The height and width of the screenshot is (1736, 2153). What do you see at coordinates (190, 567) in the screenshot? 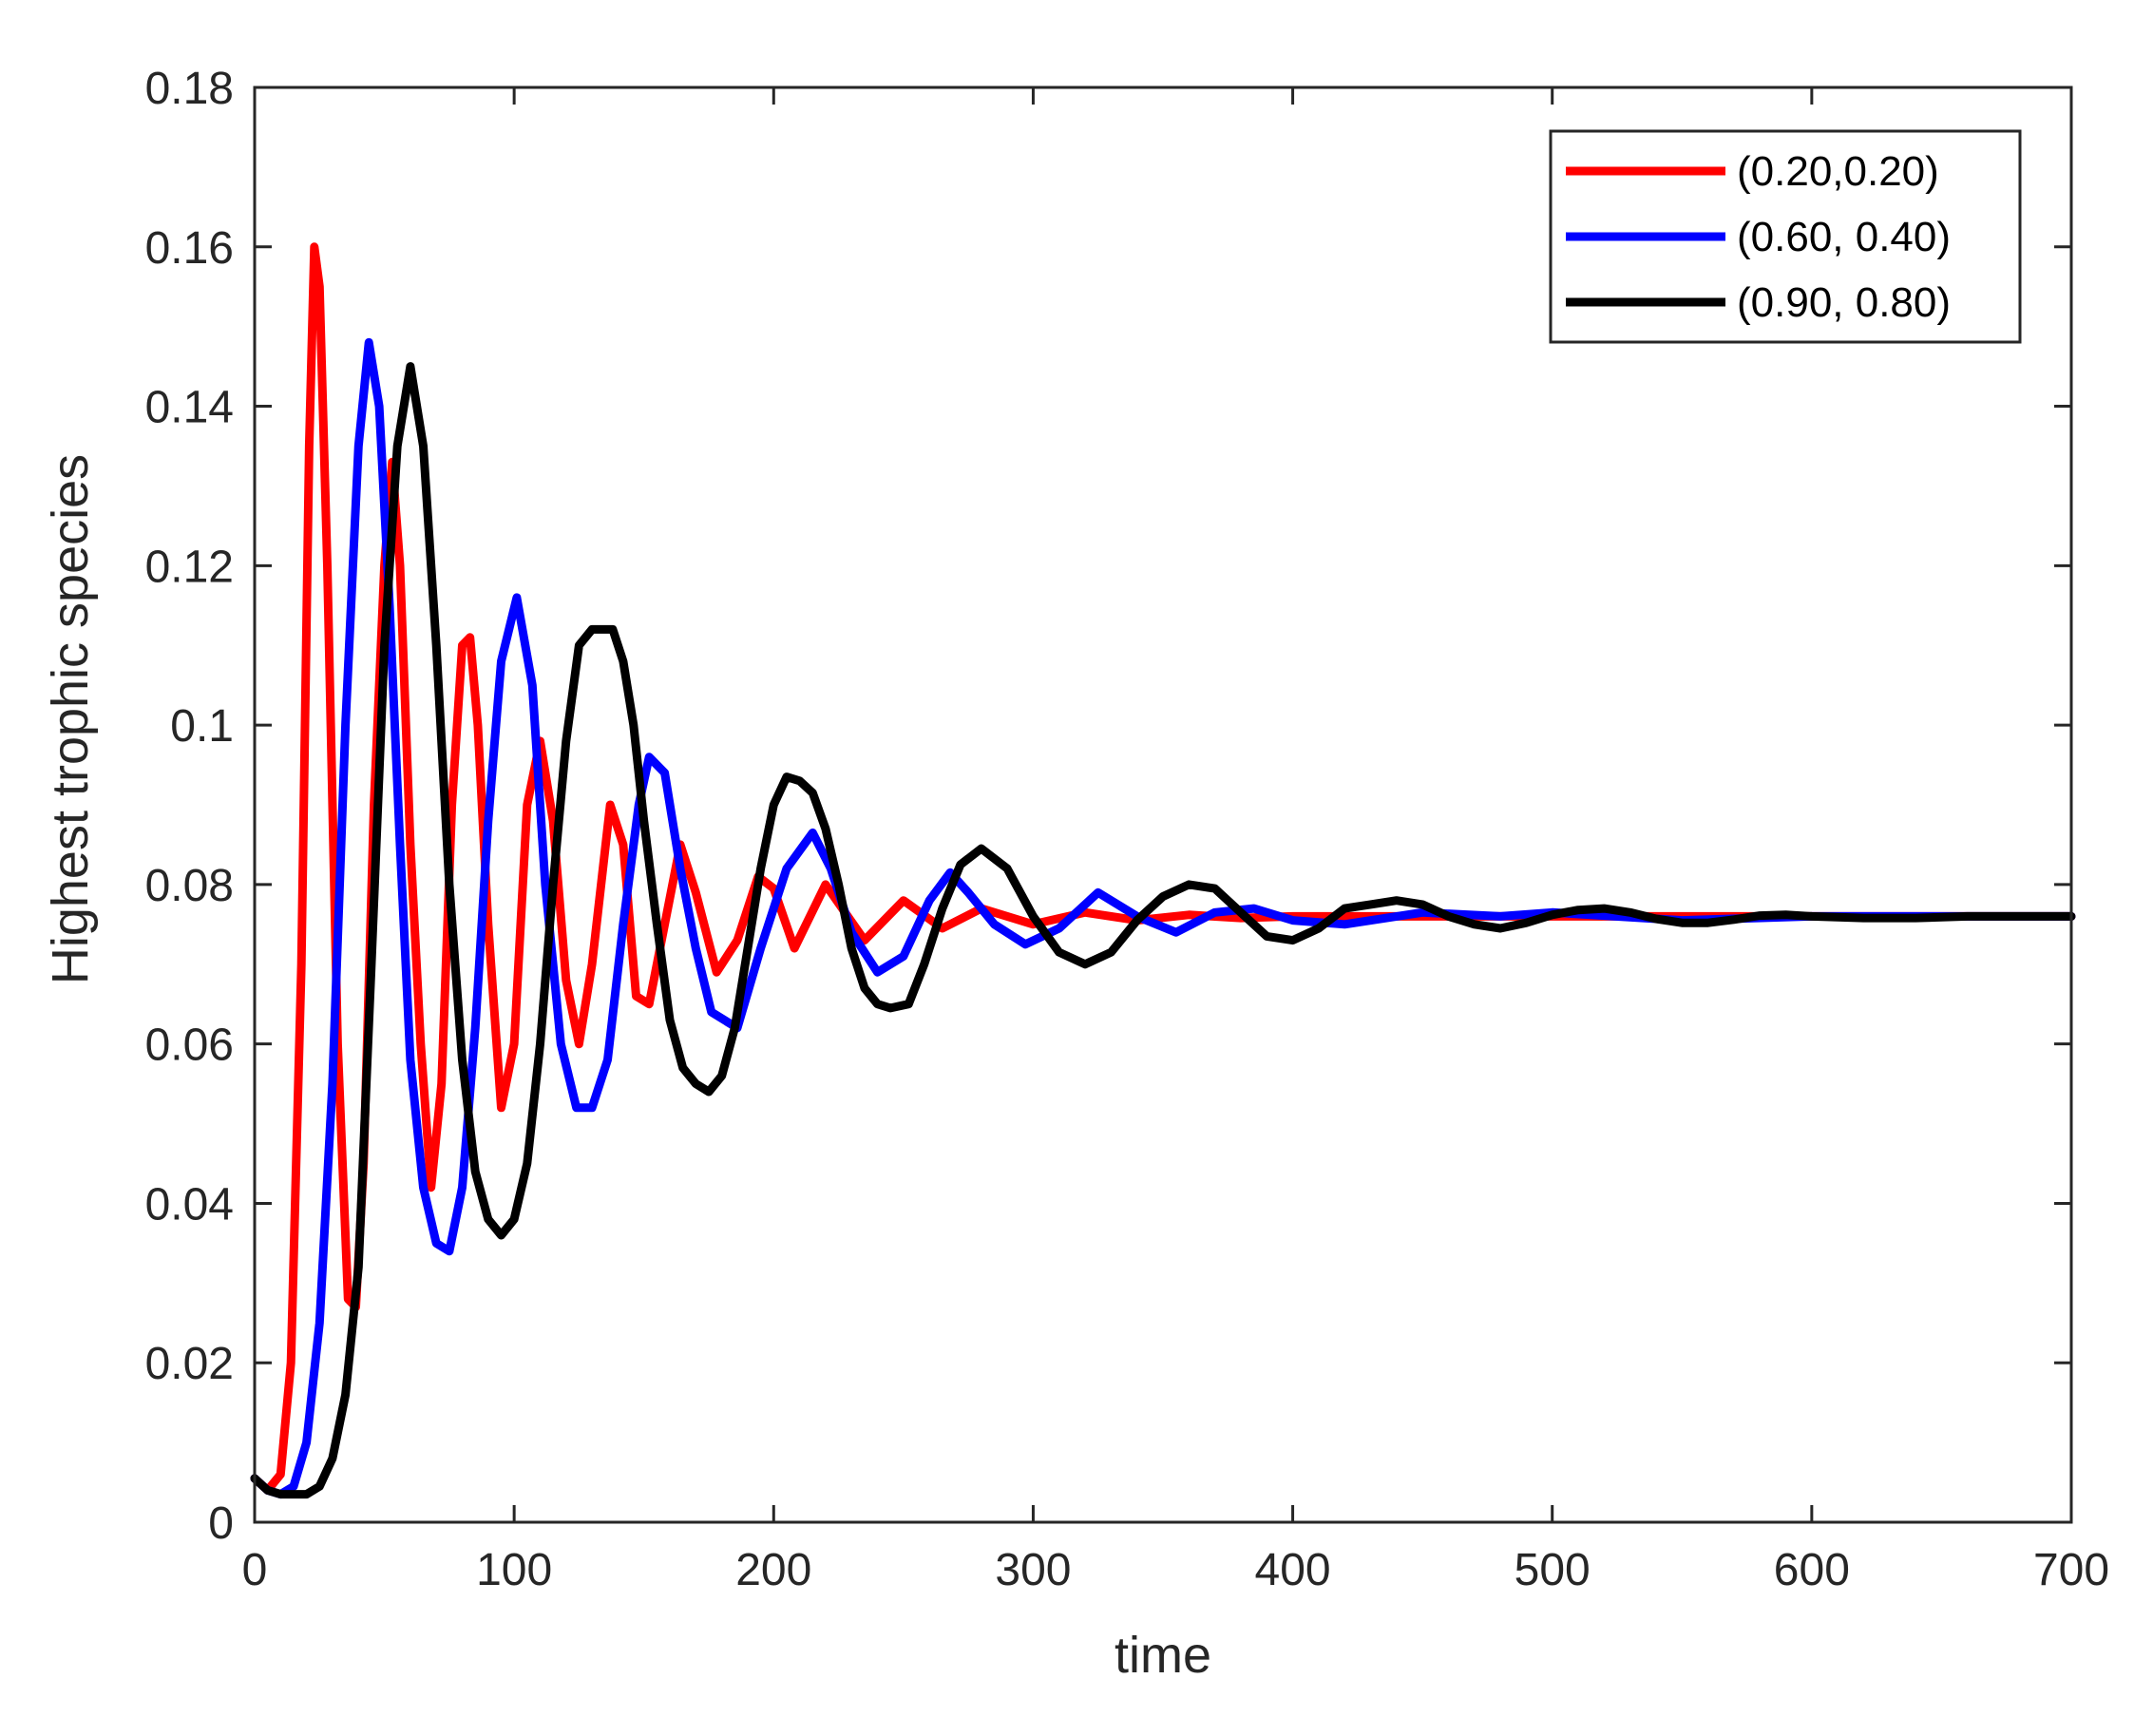
I see `y-tick-label: 0.12` at bounding box center [190, 567].